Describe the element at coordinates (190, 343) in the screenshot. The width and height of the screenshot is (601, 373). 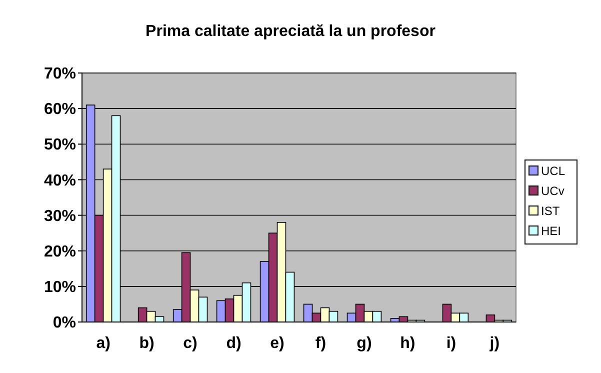
I see `x-tick-label: c)` at that location.